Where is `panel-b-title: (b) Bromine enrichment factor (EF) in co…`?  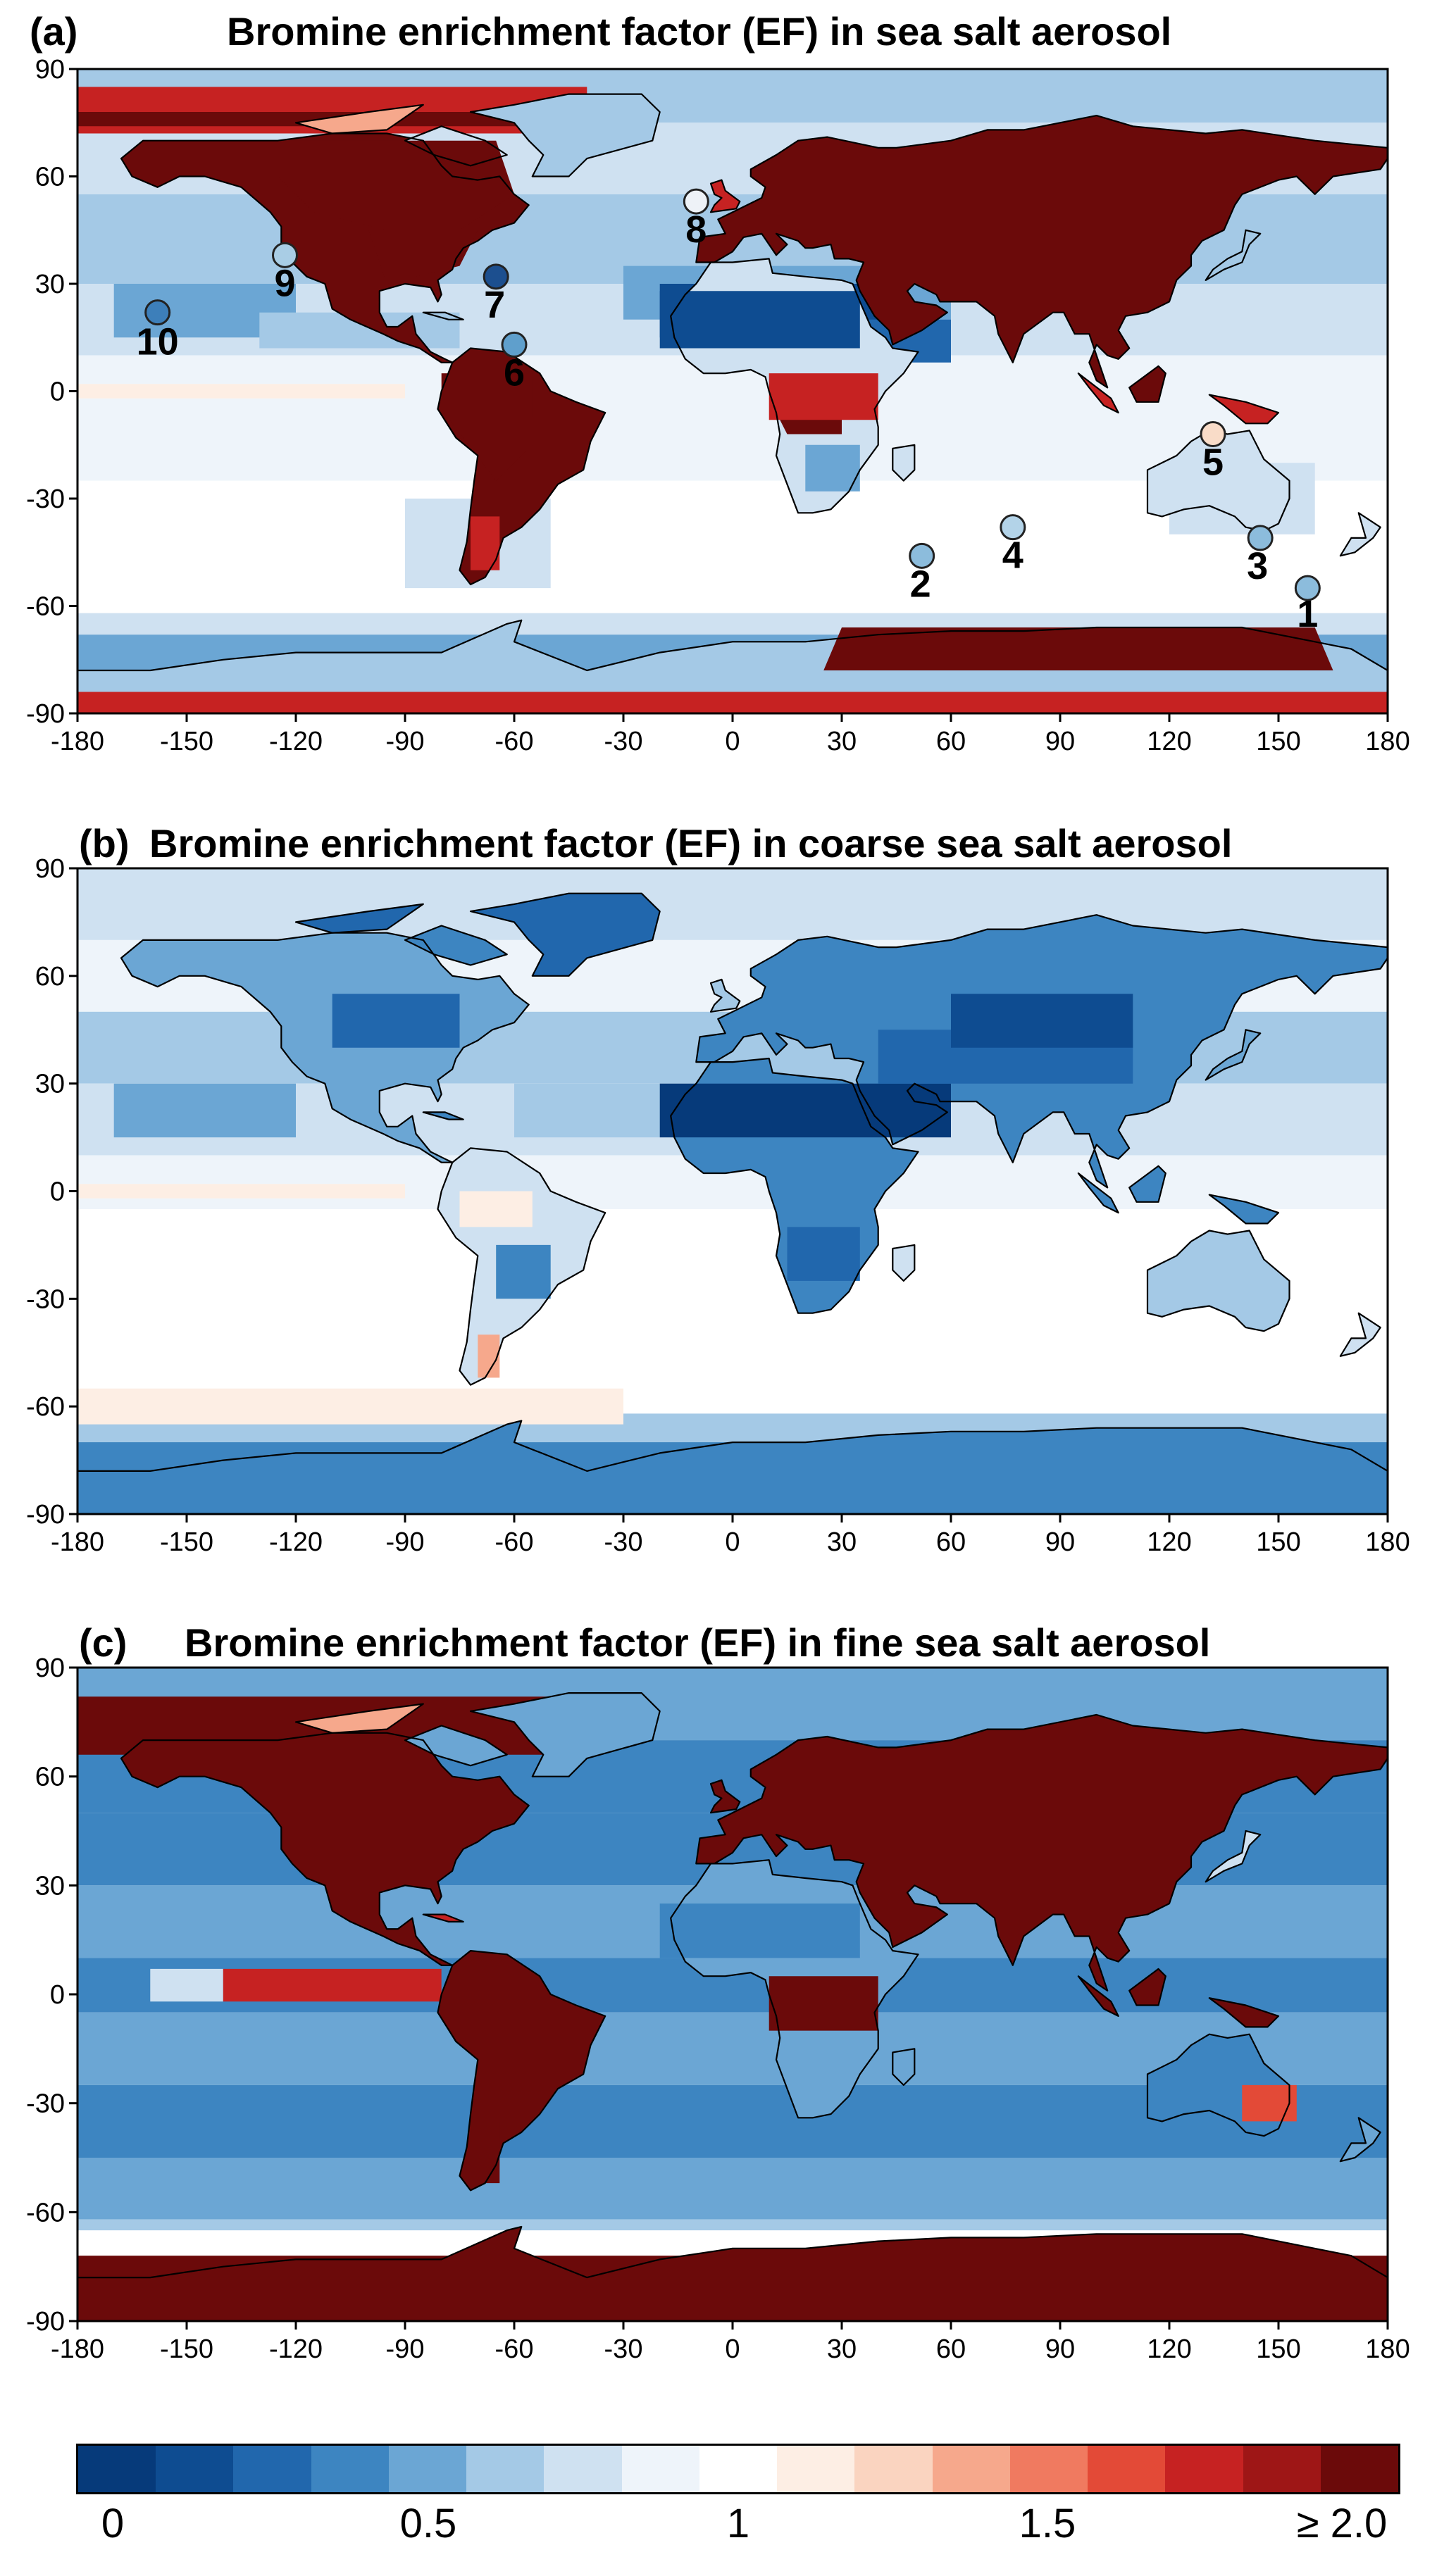 panel-b-title: (b) Bromine enrichment factor (EF) in co… is located at coordinates (748, 845).